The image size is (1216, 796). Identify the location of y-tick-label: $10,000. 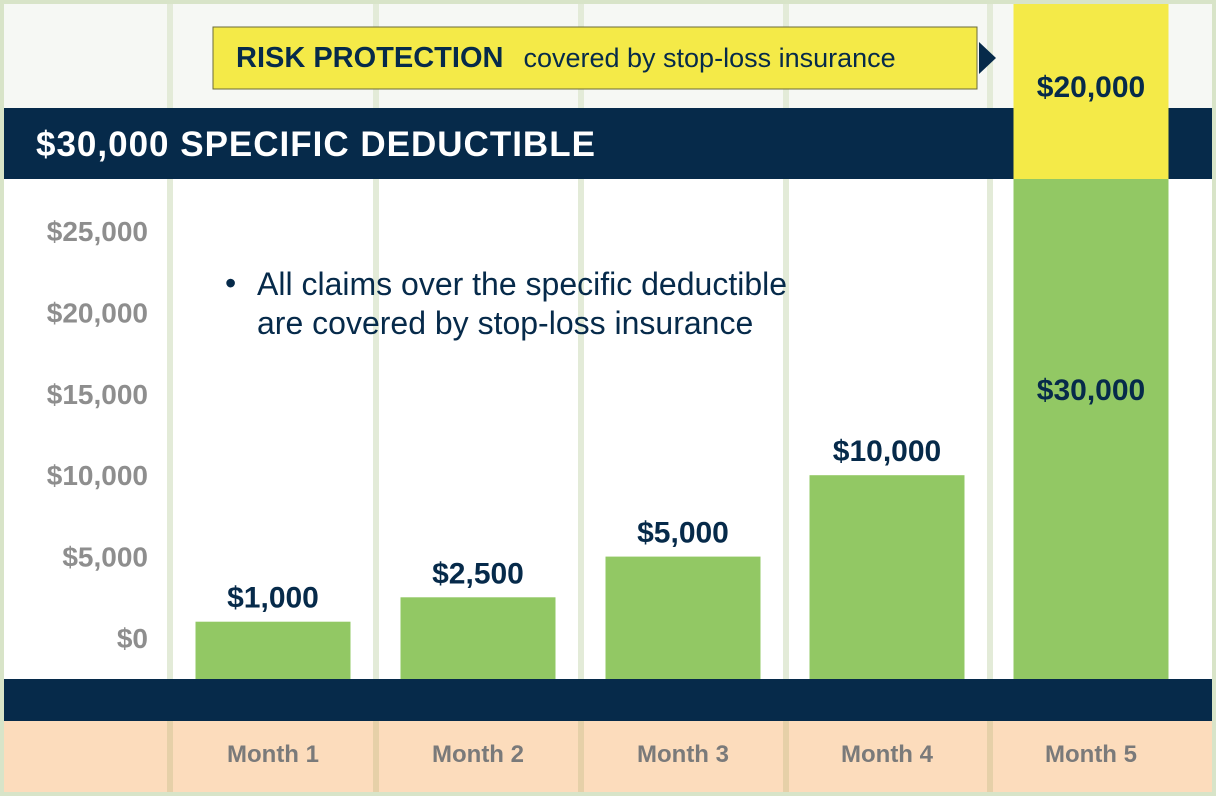
(97, 475).